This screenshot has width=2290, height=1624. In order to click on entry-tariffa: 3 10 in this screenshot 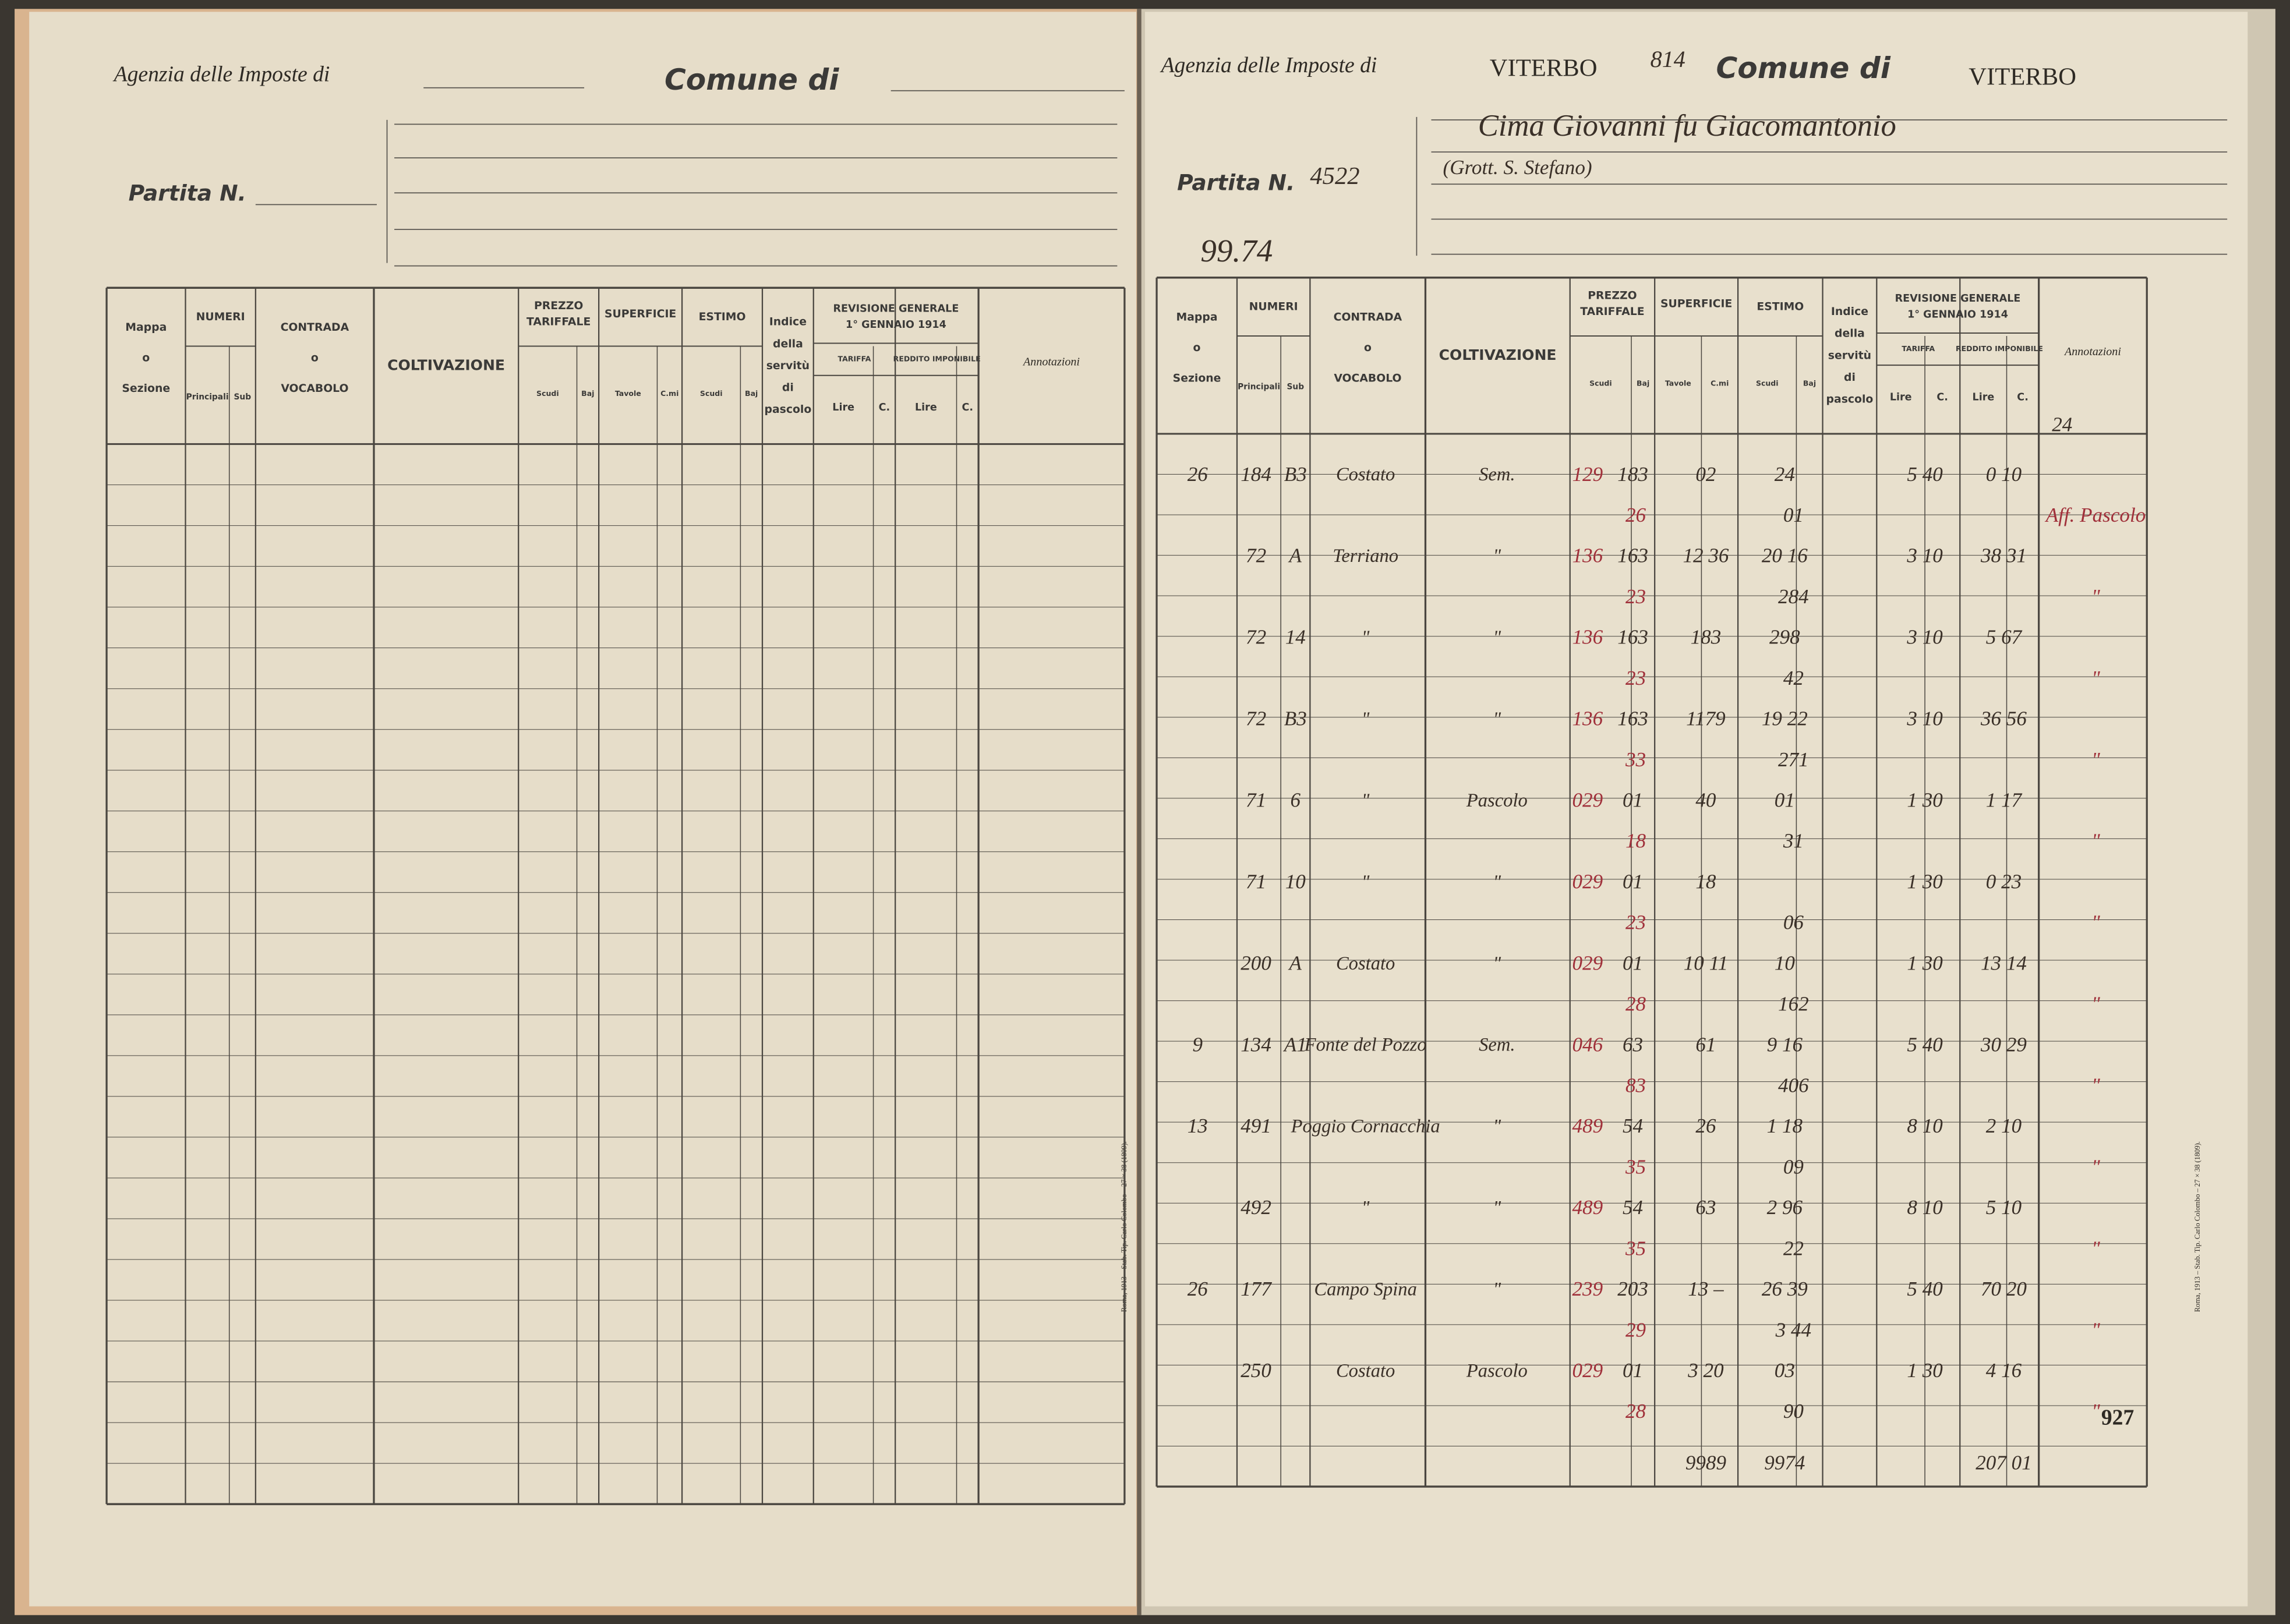, I will do `click(1924, 637)`.